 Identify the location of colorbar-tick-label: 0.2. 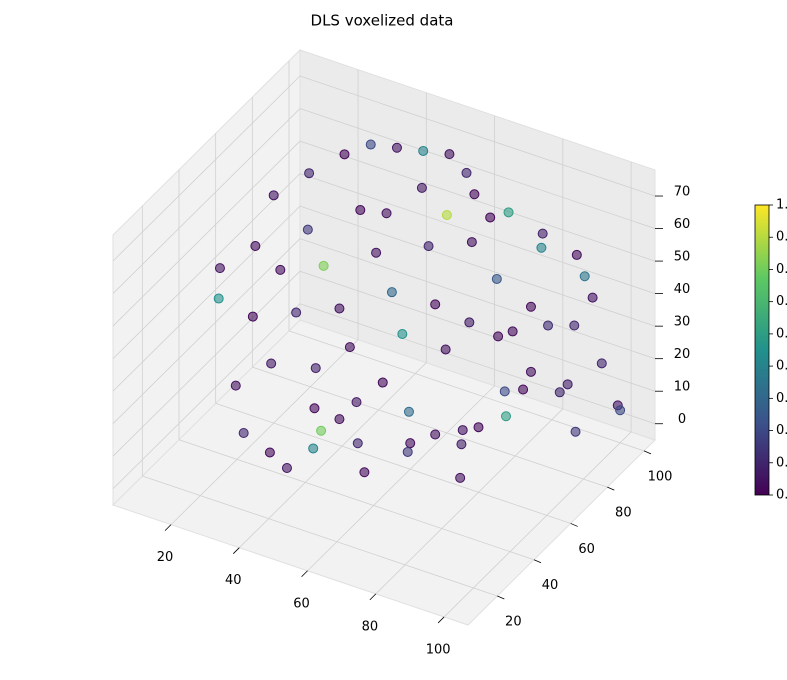
(781, 462).